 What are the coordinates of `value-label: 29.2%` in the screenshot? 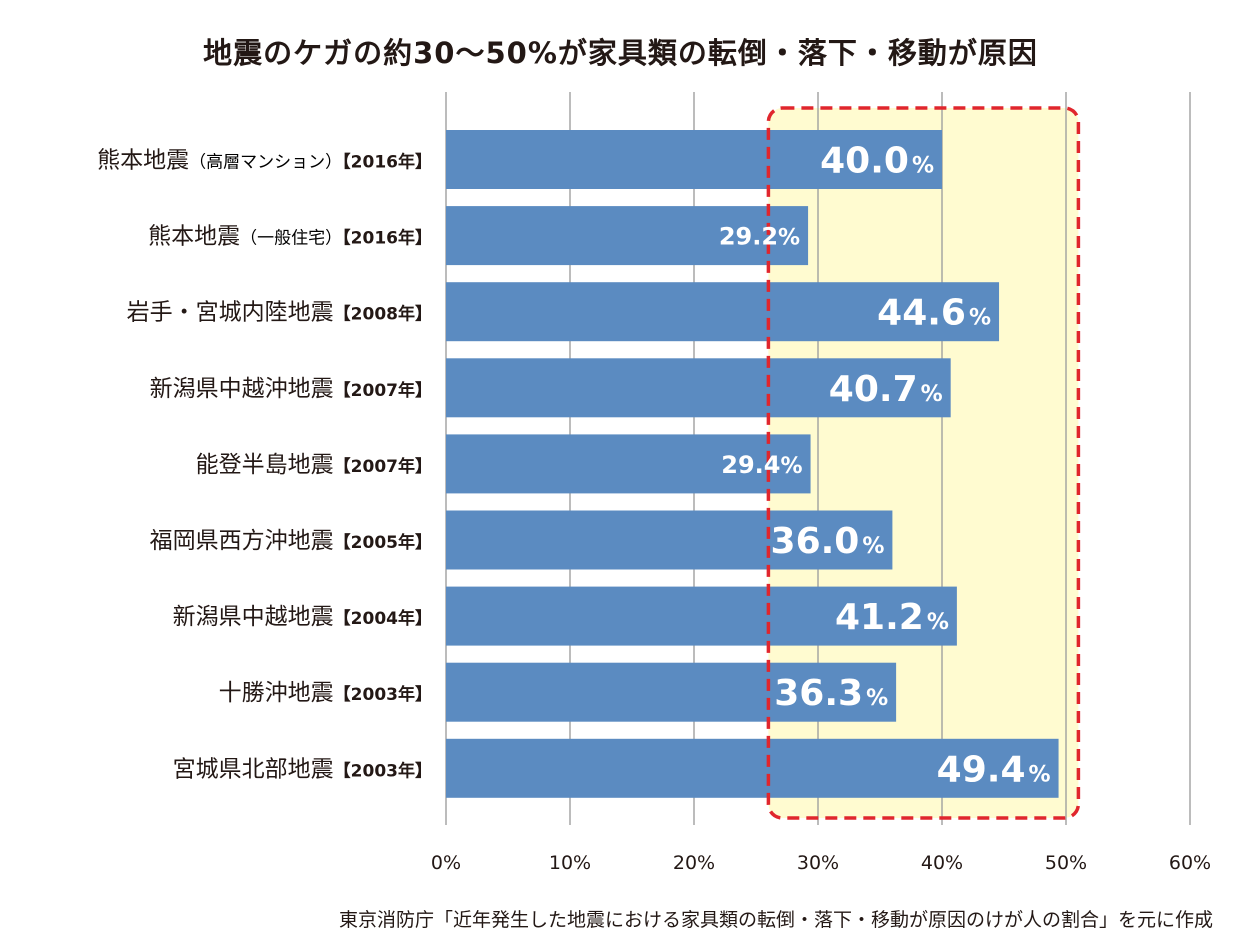 It's located at (759, 237).